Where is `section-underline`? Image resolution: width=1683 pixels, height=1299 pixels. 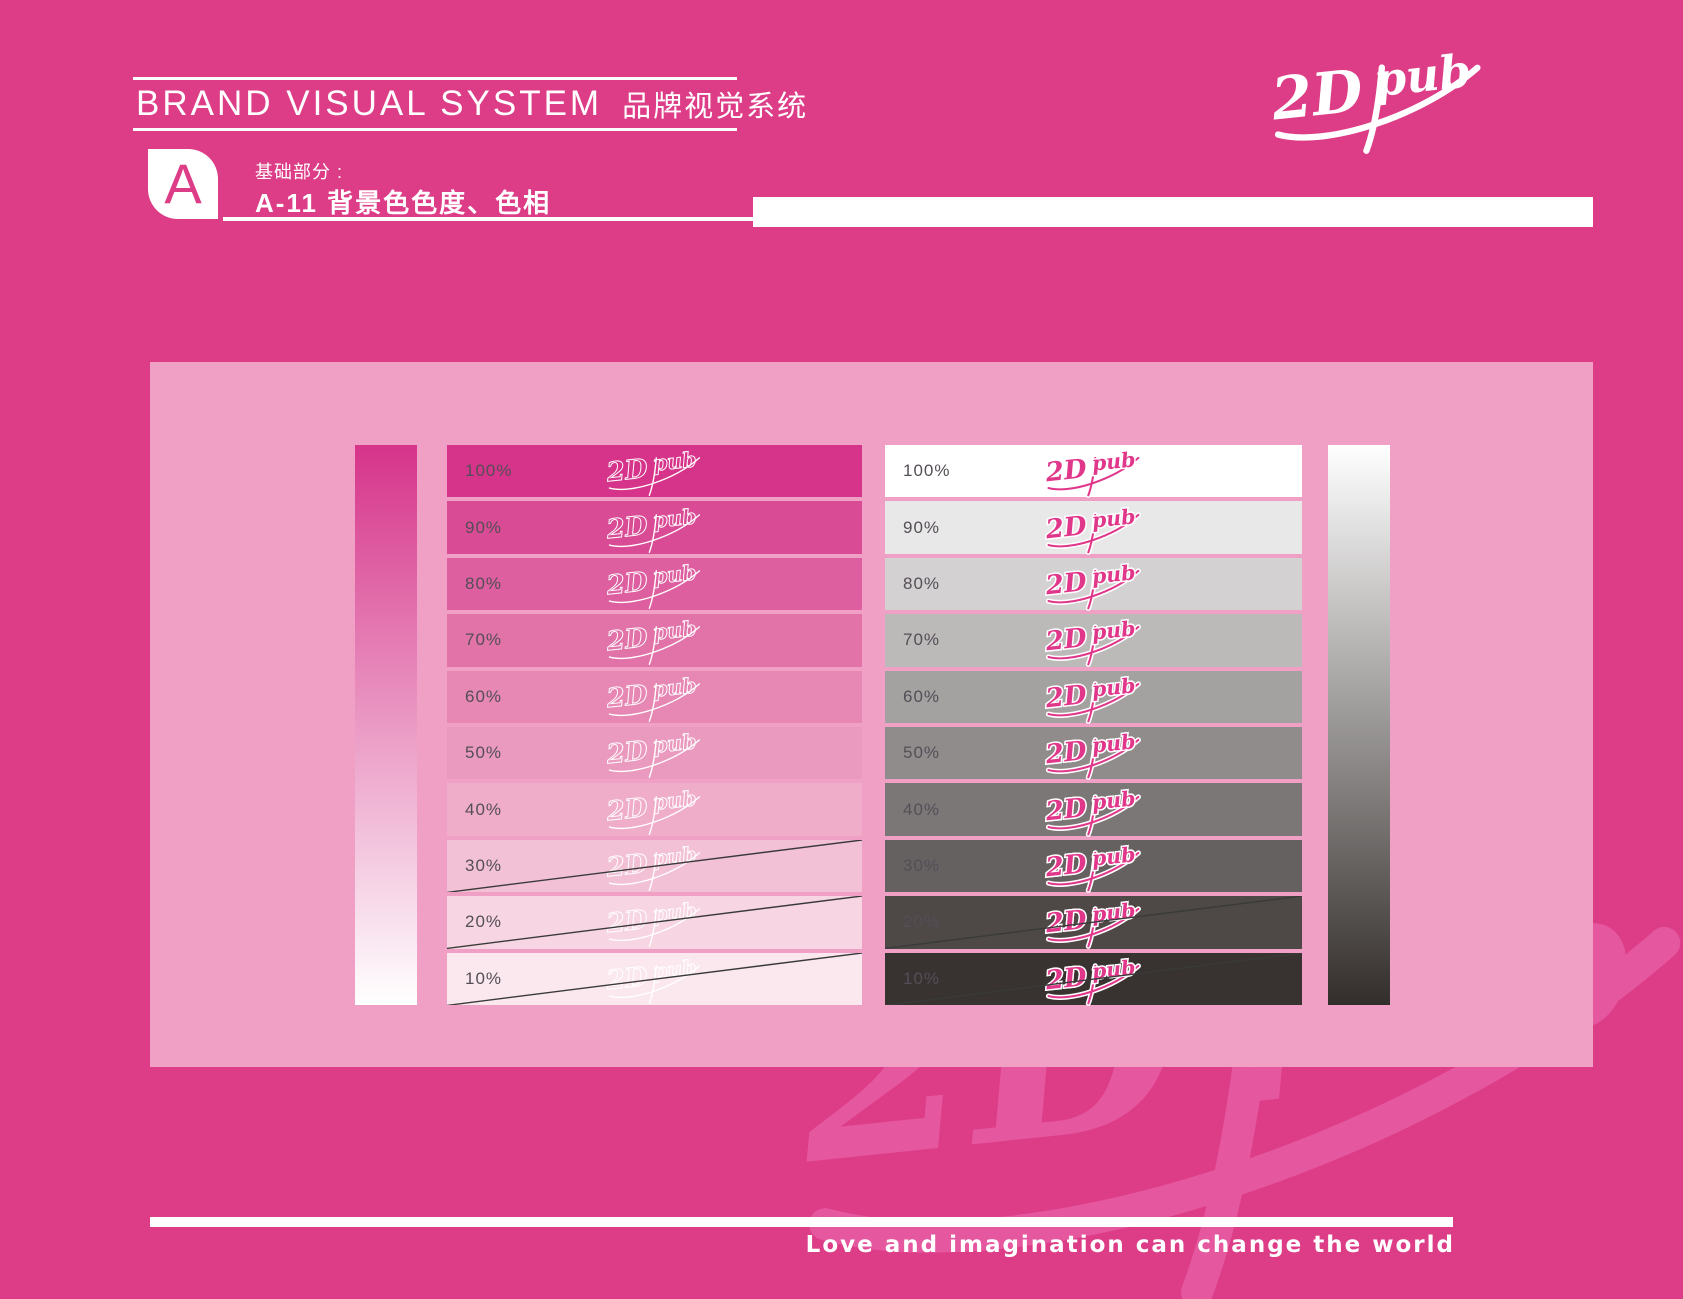
section-underline is located at coordinates (488, 219).